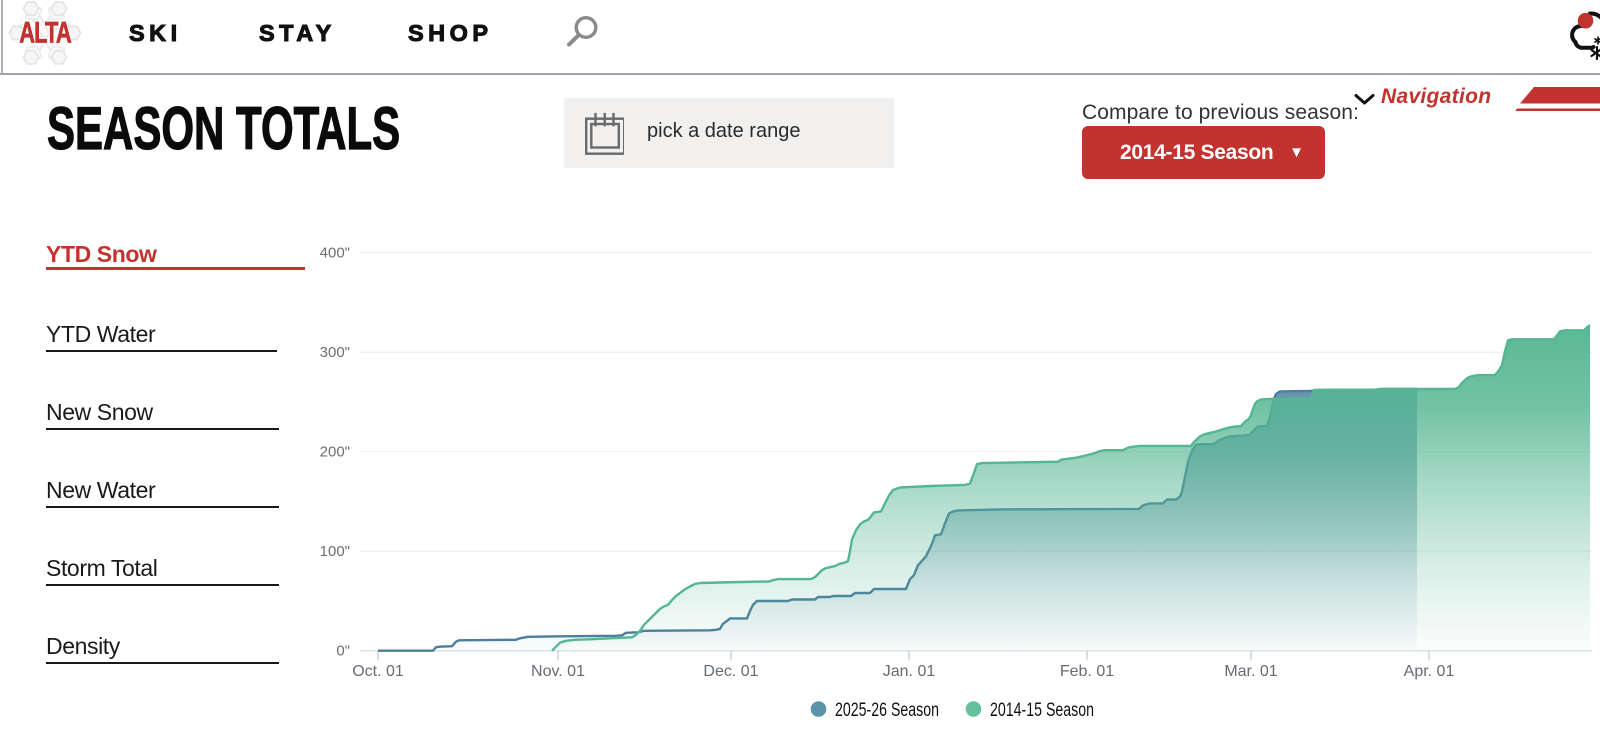 Image resolution: width=1600 pixels, height=754 pixels. Describe the element at coordinates (887, 710) in the screenshot. I see `svg-text: 2025-26 Season` at that location.